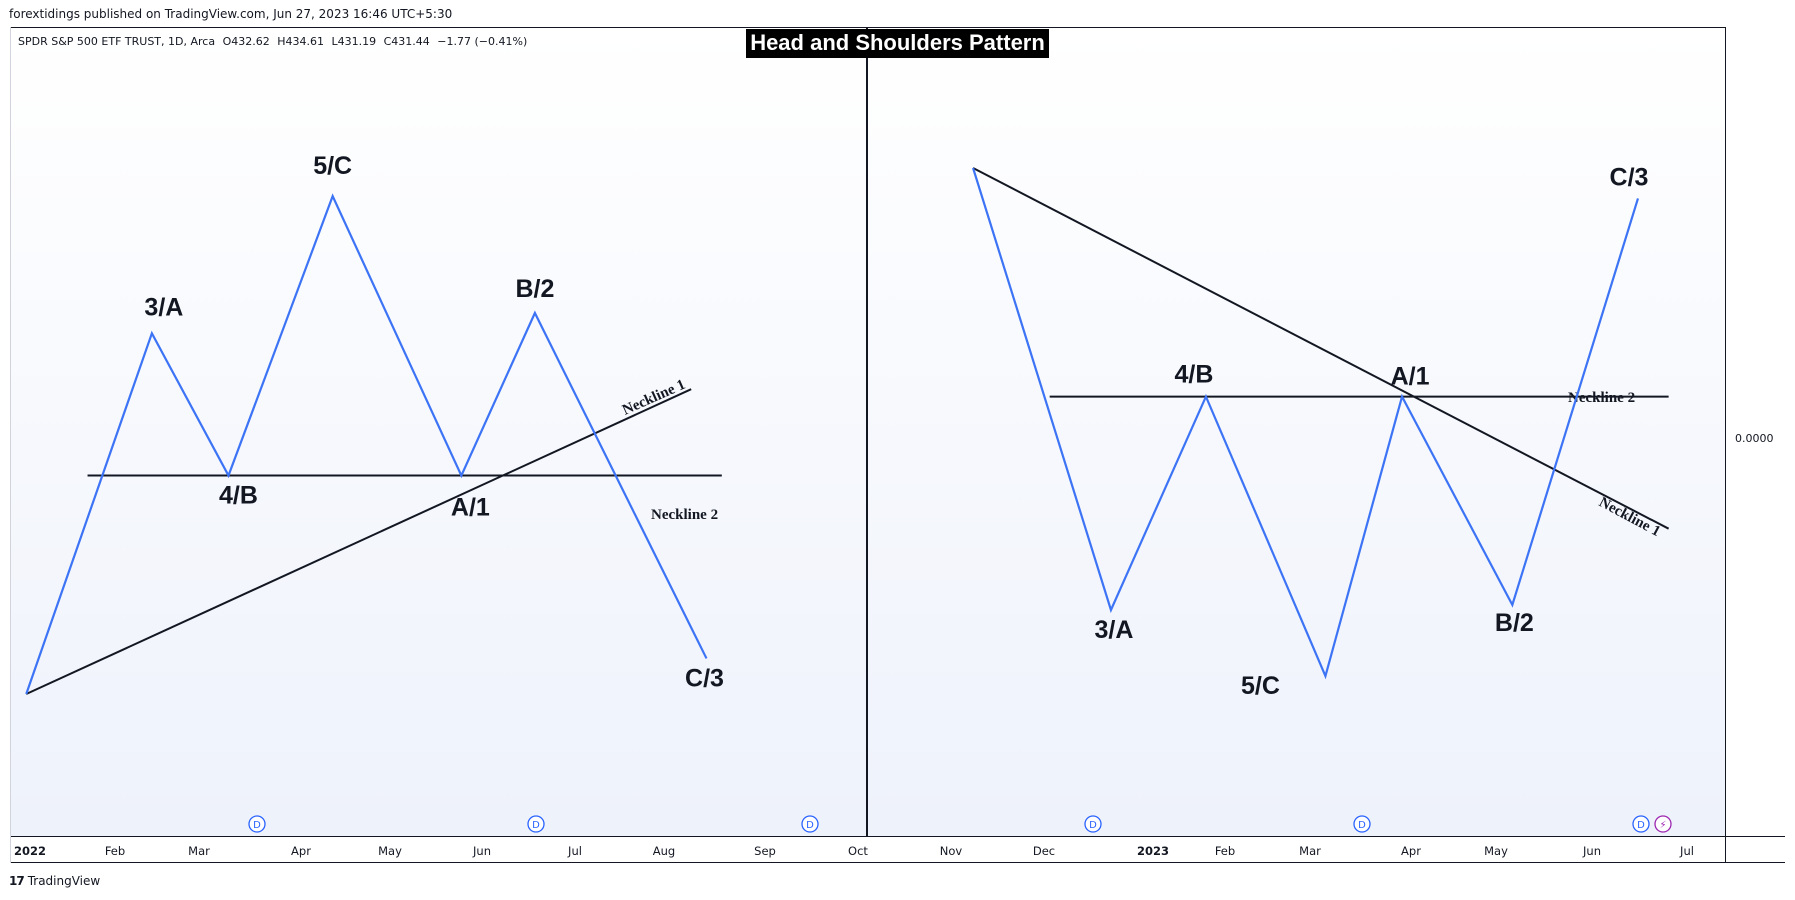  I want to click on title-badge-wrap: Head and Shoulders Pattern, so click(897, 43).